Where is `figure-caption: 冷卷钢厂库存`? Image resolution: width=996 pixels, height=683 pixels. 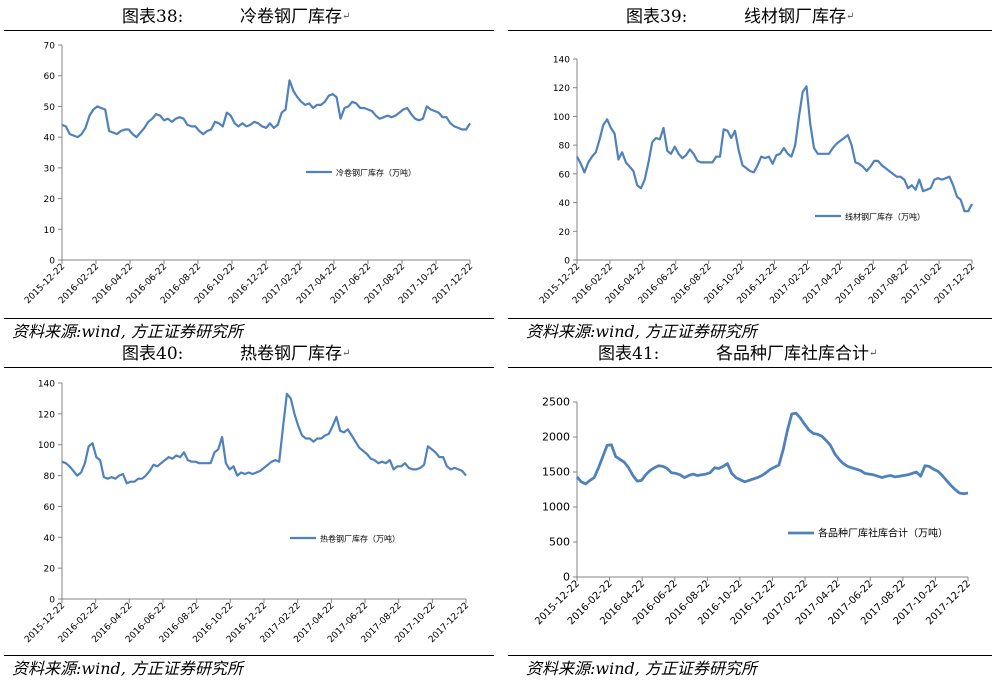 figure-caption: 冷卷钢厂库存 is located at coordinates (291, 17).